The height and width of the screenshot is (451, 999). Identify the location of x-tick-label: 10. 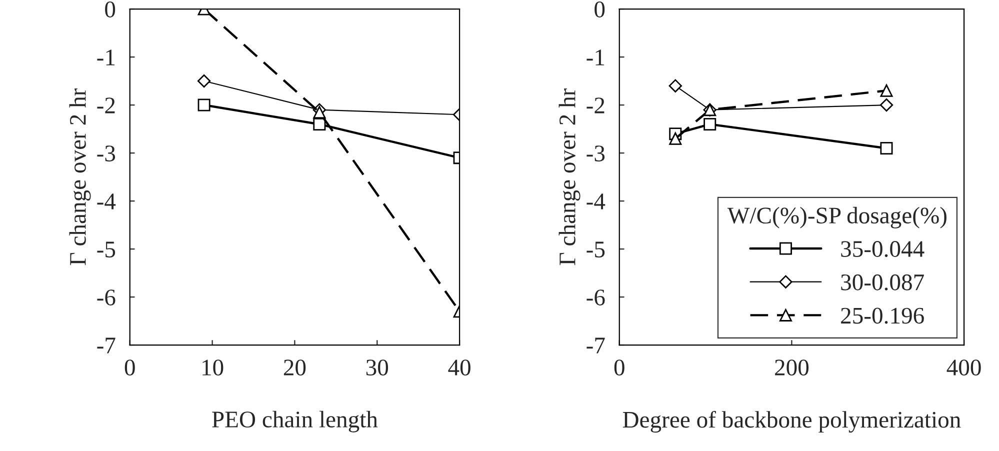
(213, 368).